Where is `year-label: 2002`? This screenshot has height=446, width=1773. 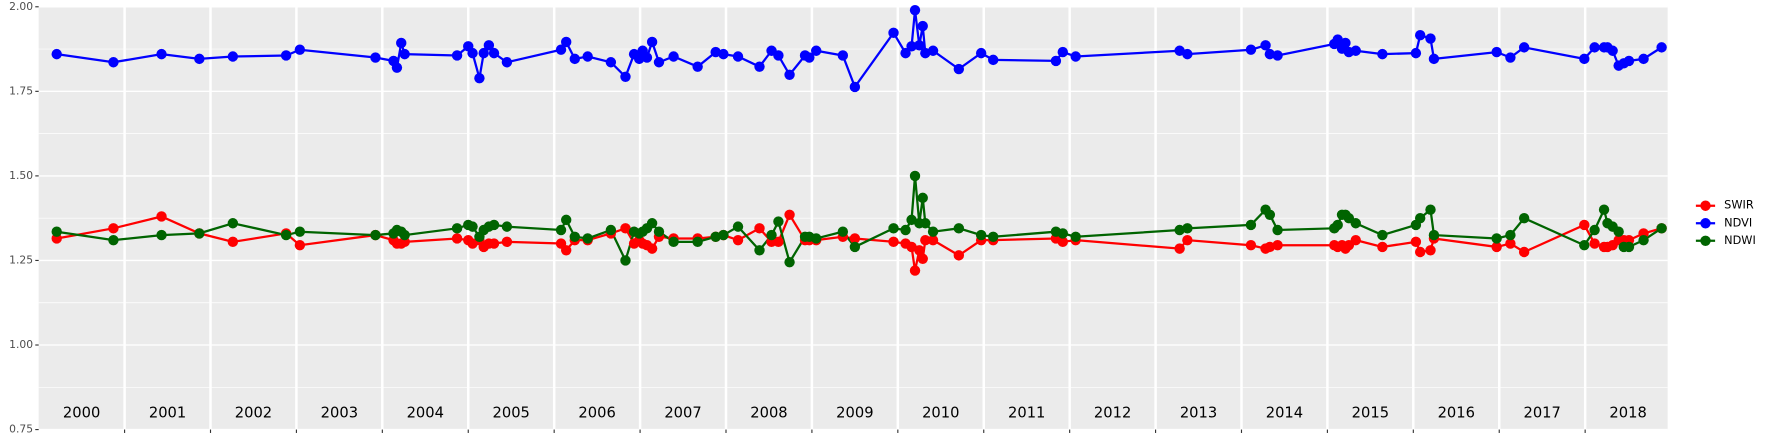 year-label: 2002 is located at coordinates (253, 413).